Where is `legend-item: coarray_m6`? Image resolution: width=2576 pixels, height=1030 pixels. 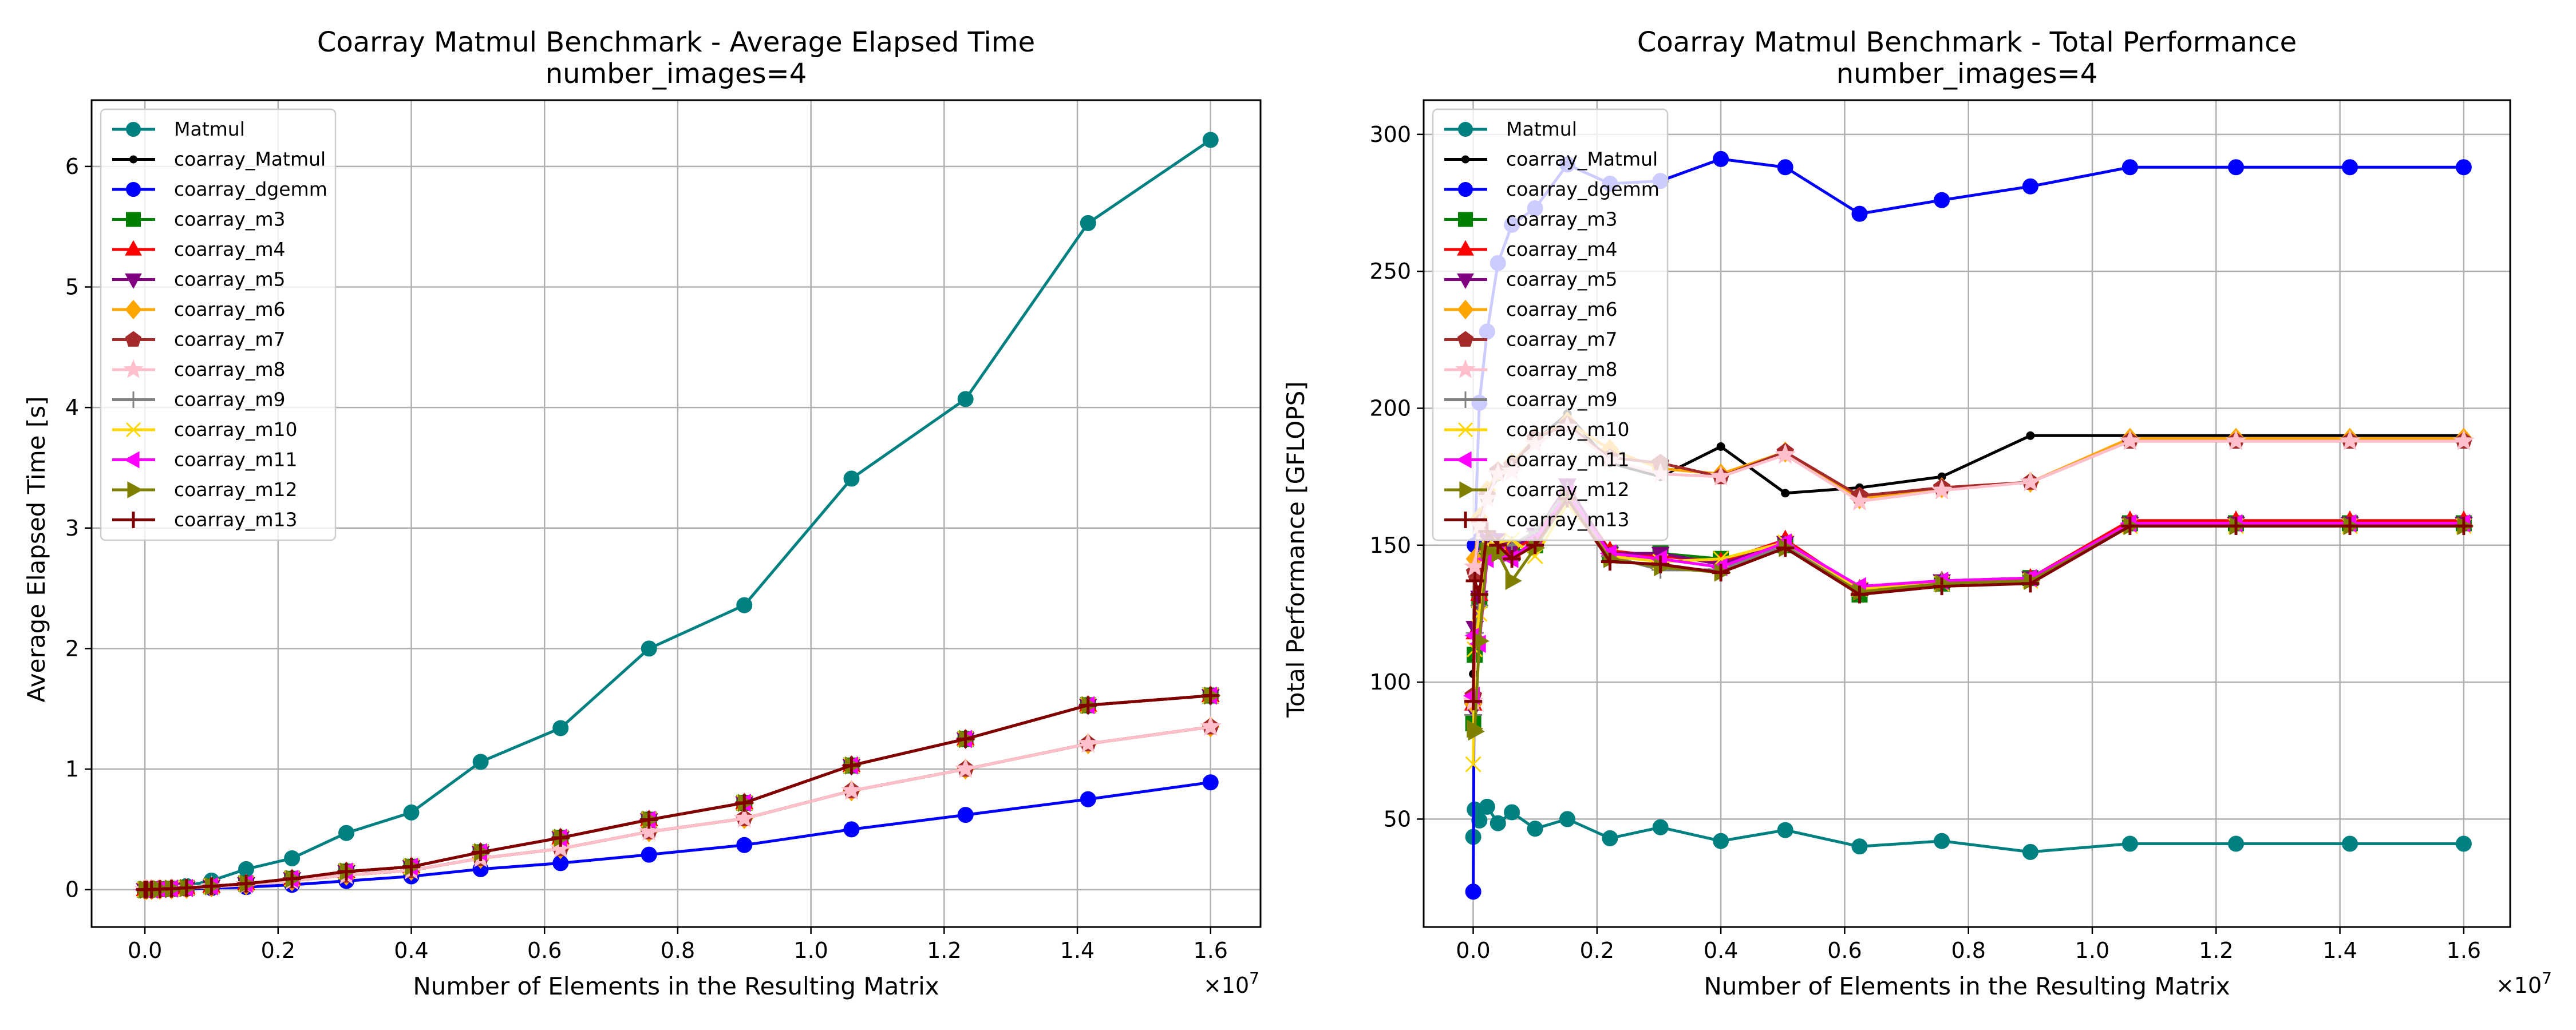 legend-item: coarray_m6 is located at coordinates (1531, 309).